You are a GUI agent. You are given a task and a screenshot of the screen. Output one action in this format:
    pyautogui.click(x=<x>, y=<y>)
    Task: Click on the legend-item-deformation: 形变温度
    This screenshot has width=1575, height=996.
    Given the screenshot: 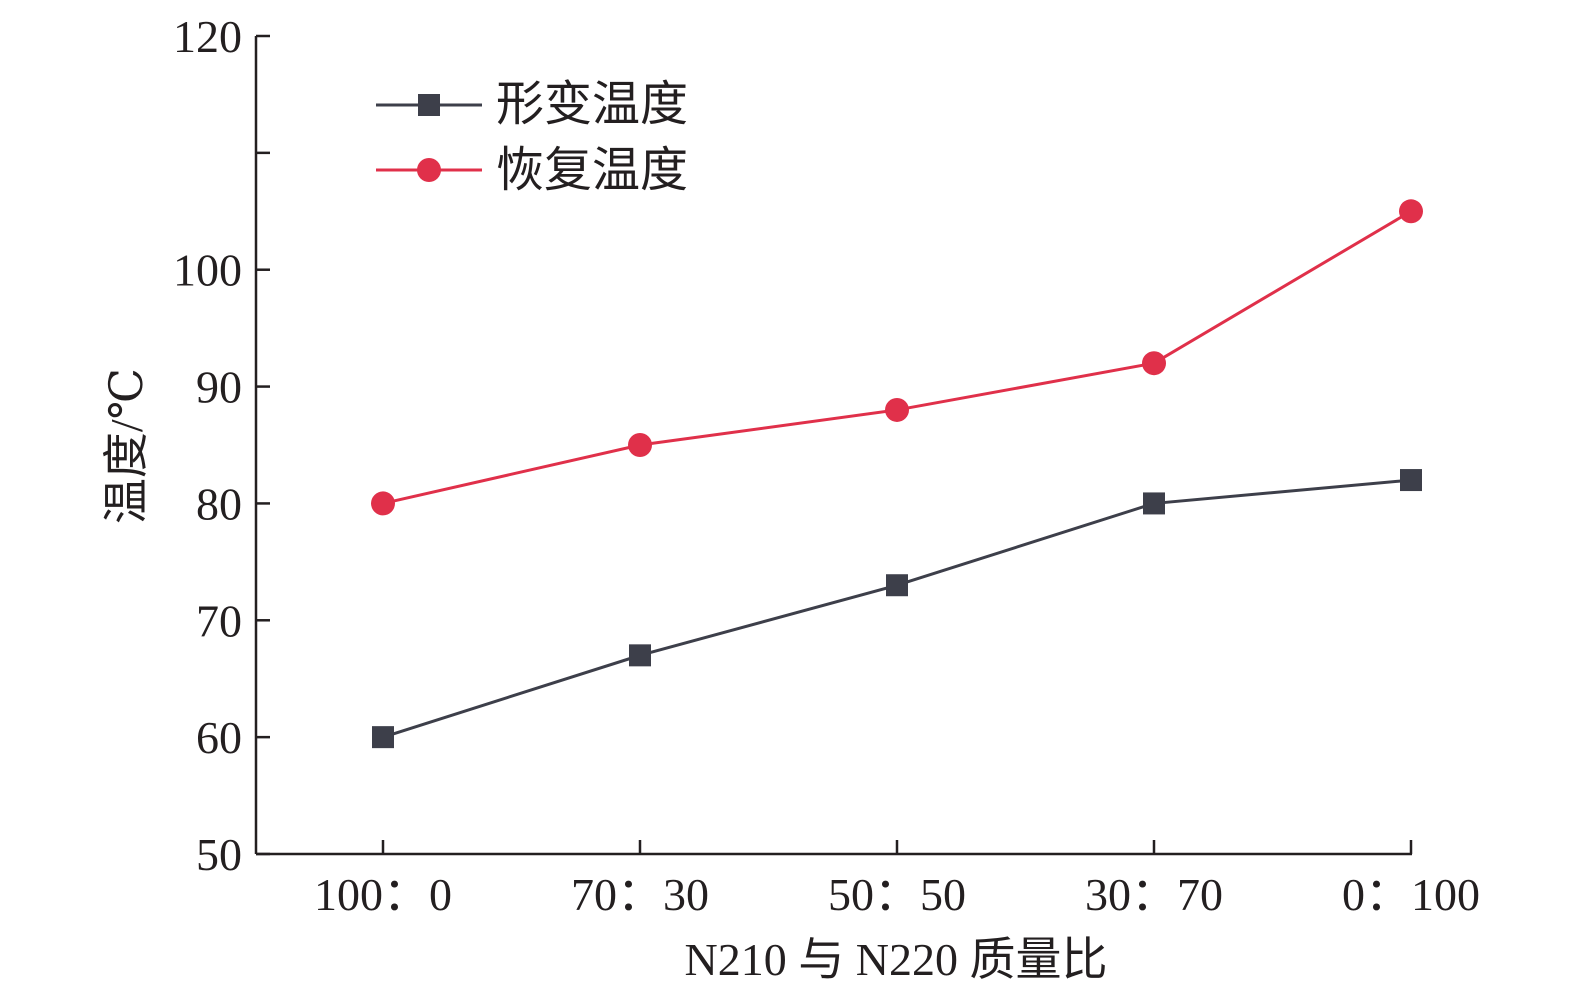 What is the action you would take?
    pyautogui.click(x=532, y=104)
    